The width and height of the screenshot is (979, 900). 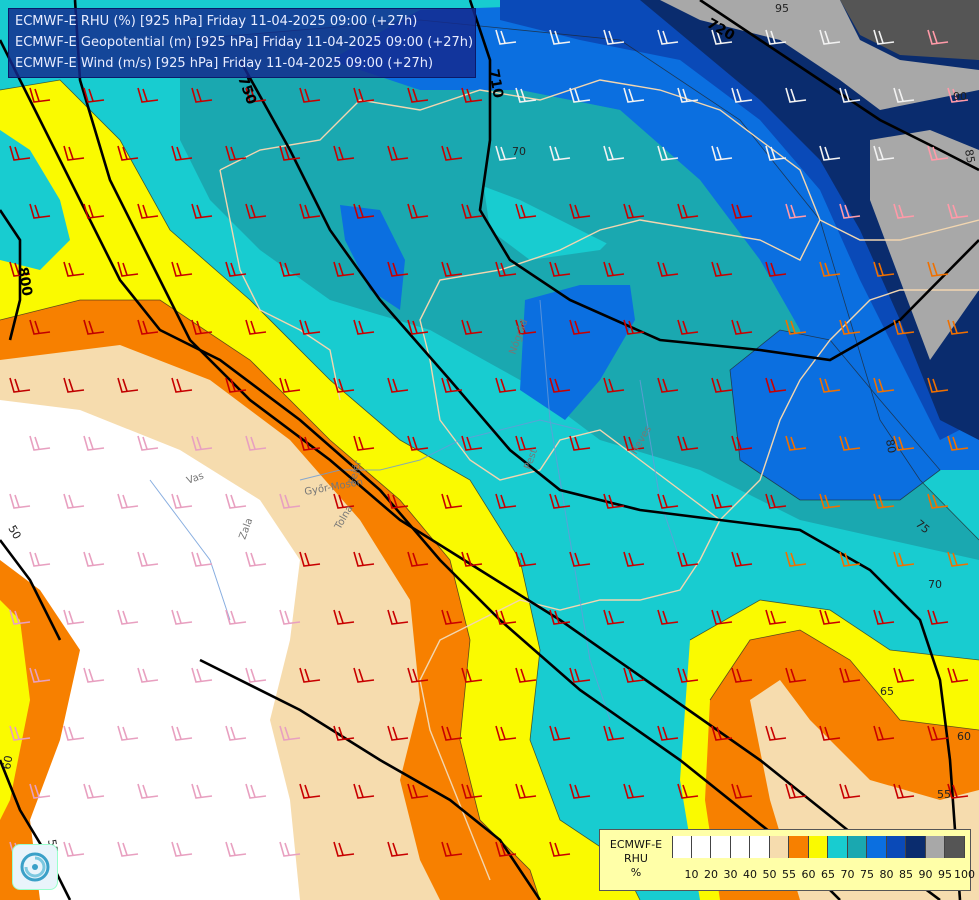 What do you see at coordinates (867, 874) in the screenshot?
I see `legend-tick: 75` at bounding box center [867, 874].